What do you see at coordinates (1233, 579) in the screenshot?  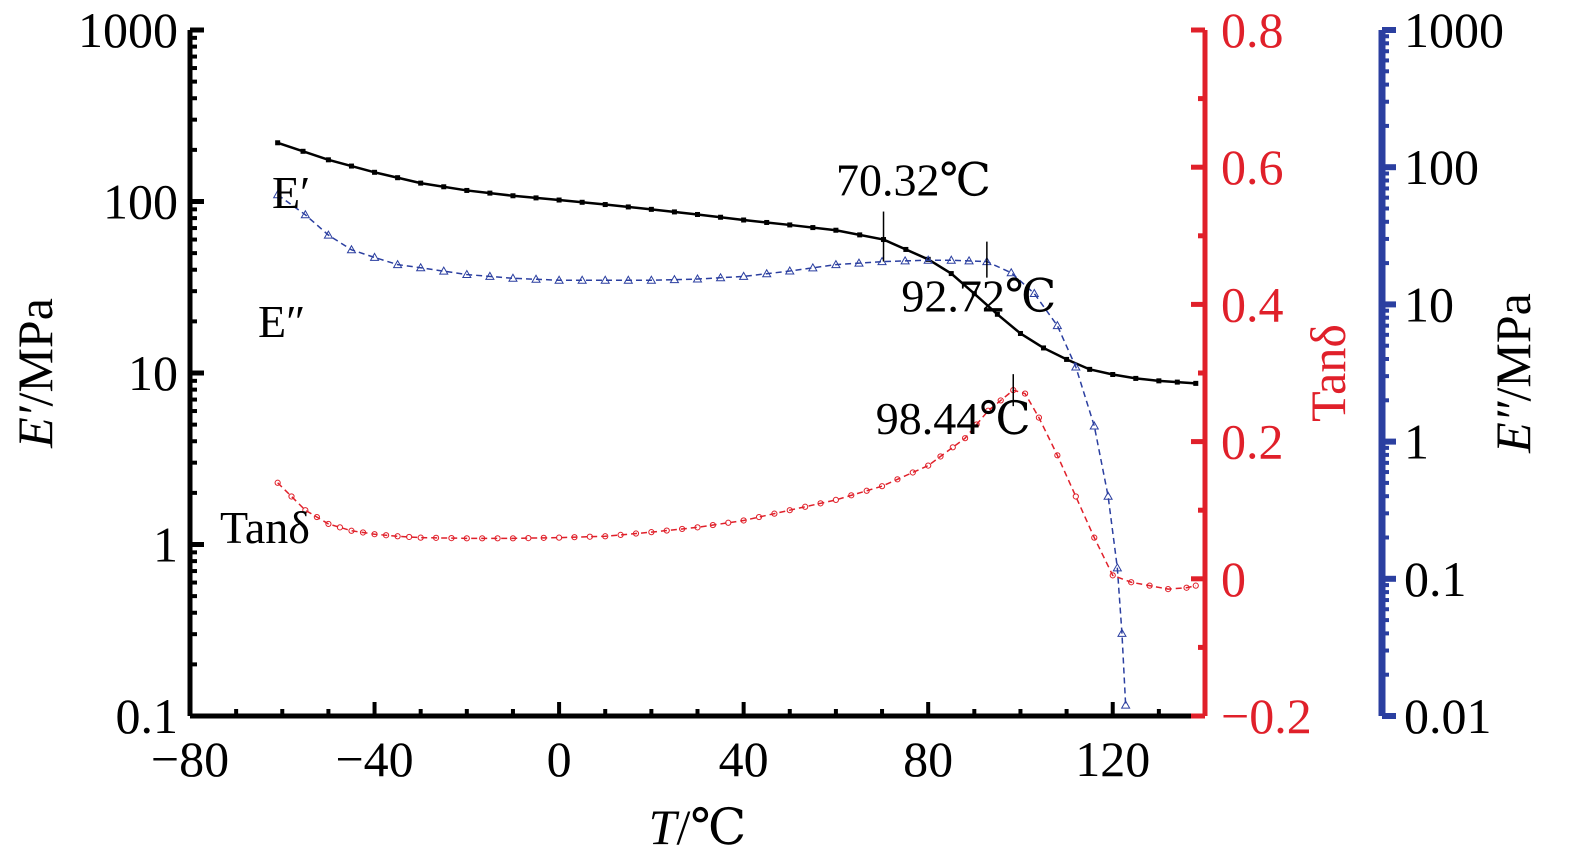 I see `tan-tick-label: 0` at bounding box center [1233, 579].